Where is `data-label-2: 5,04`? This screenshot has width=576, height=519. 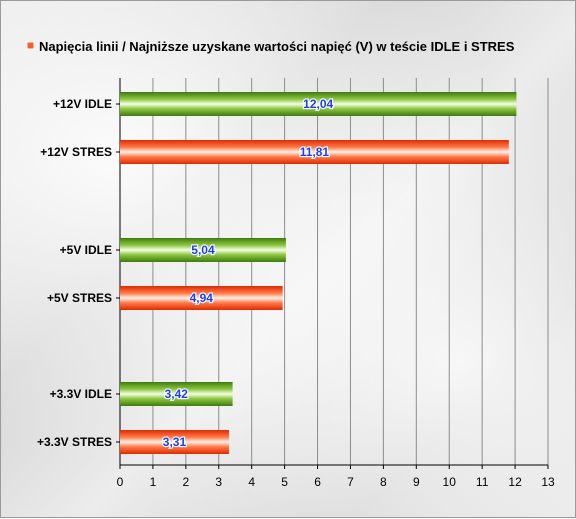 data-label-2: 5,04 is located at coordinates (203, 250).